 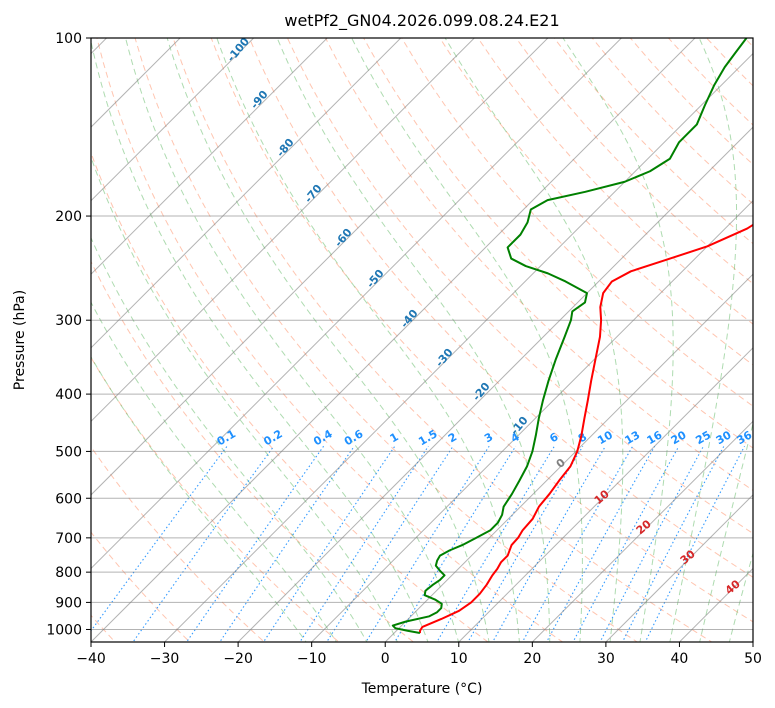 I want to click on mixing-ratio-label: 3, so click(x=488, y=437).